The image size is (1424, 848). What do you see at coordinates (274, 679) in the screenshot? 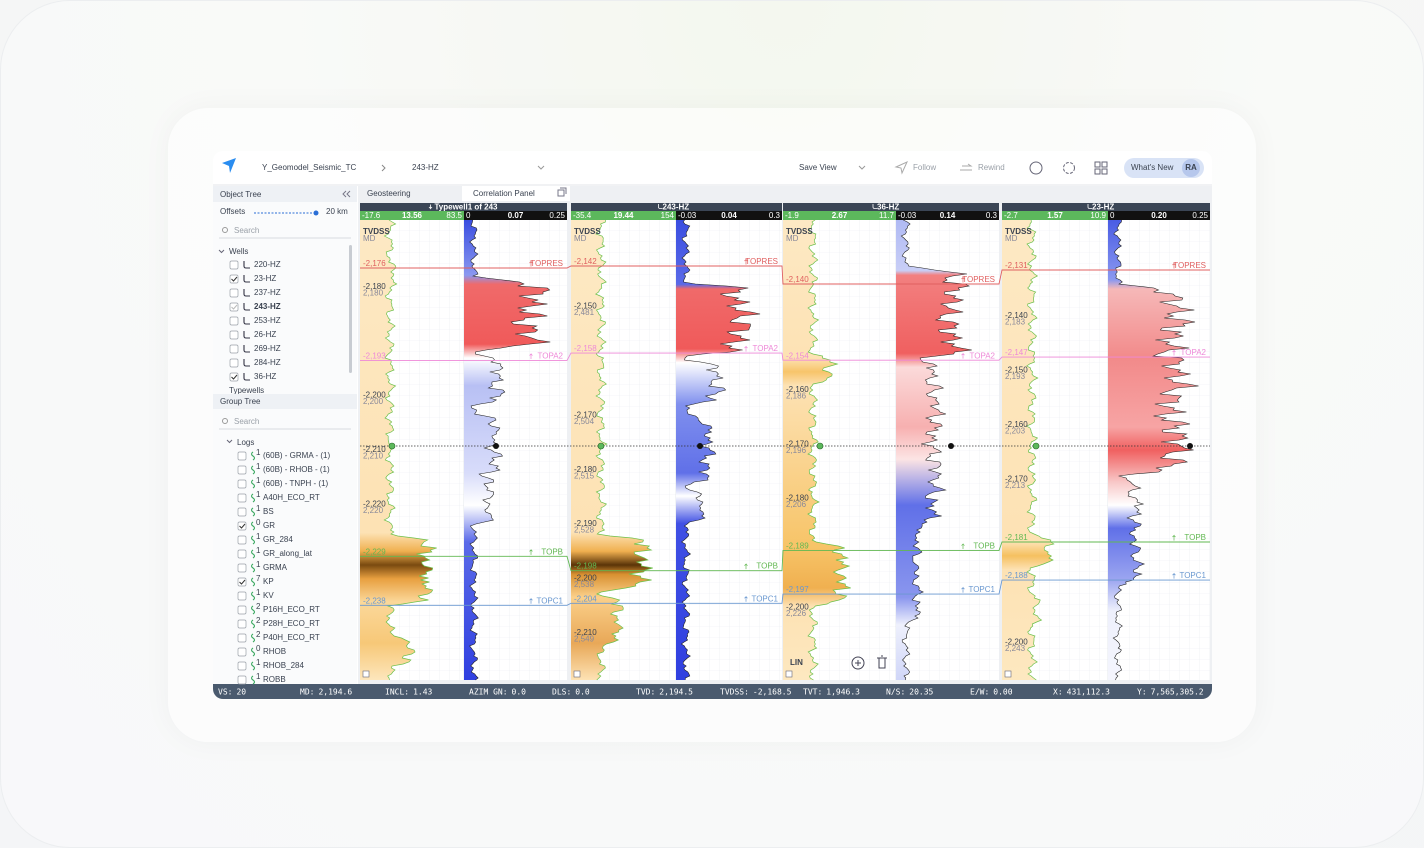
I see `log-name: ROBB` at bounding box center [274, 679].